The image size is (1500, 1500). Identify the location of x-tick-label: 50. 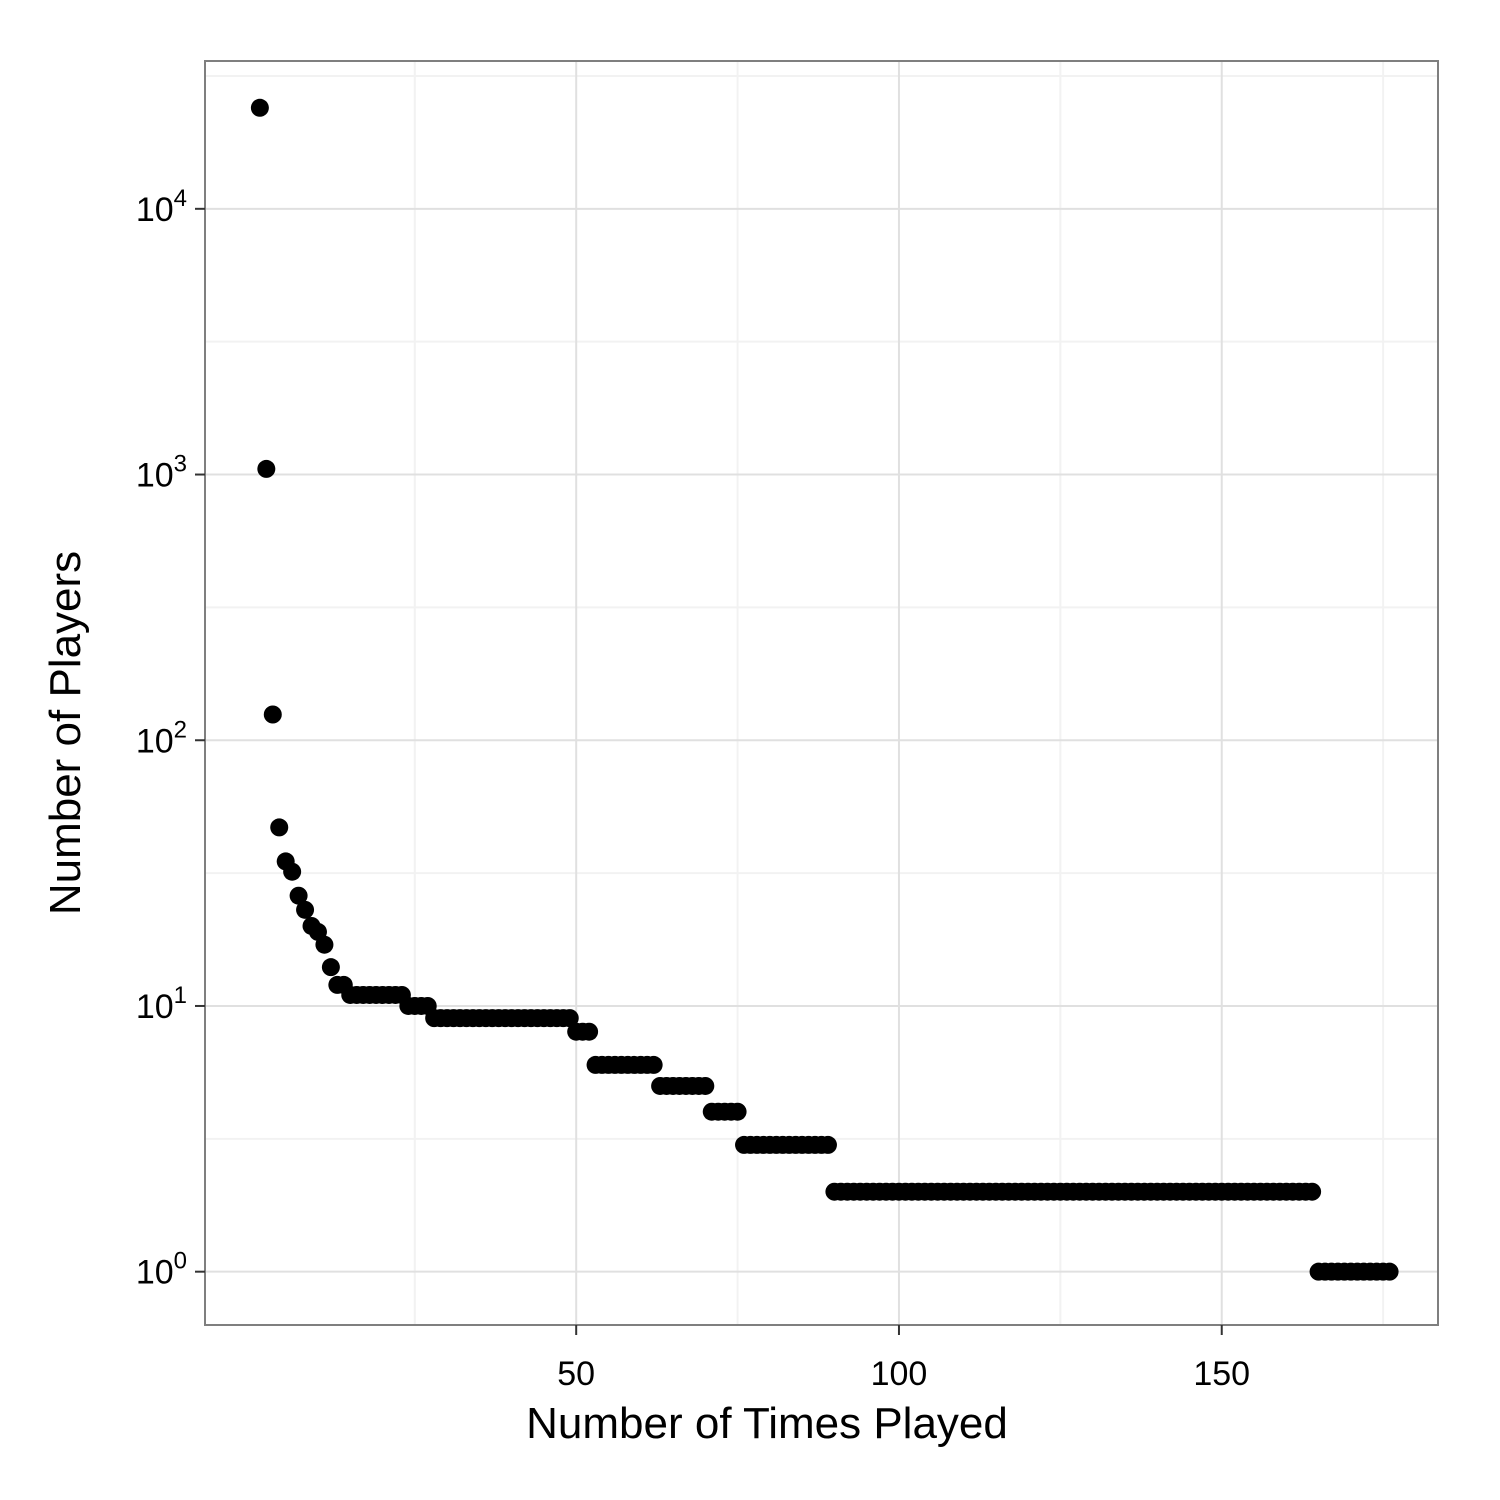
(576, 1374).